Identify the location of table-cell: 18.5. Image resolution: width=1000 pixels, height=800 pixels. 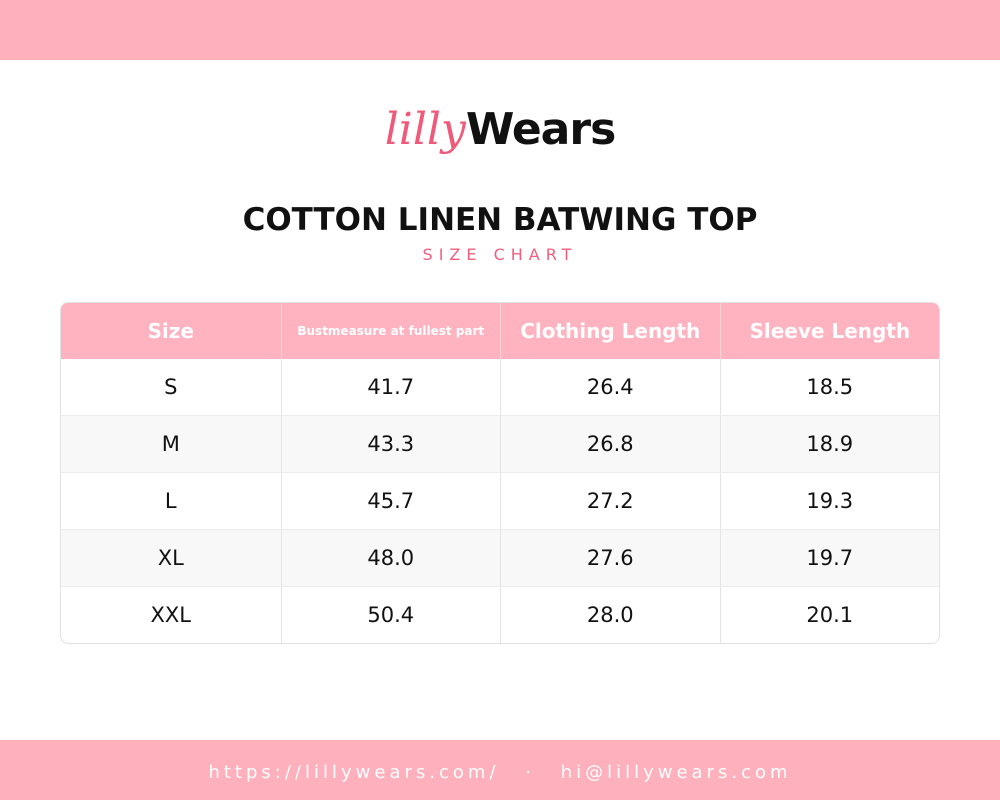
(829, 387).